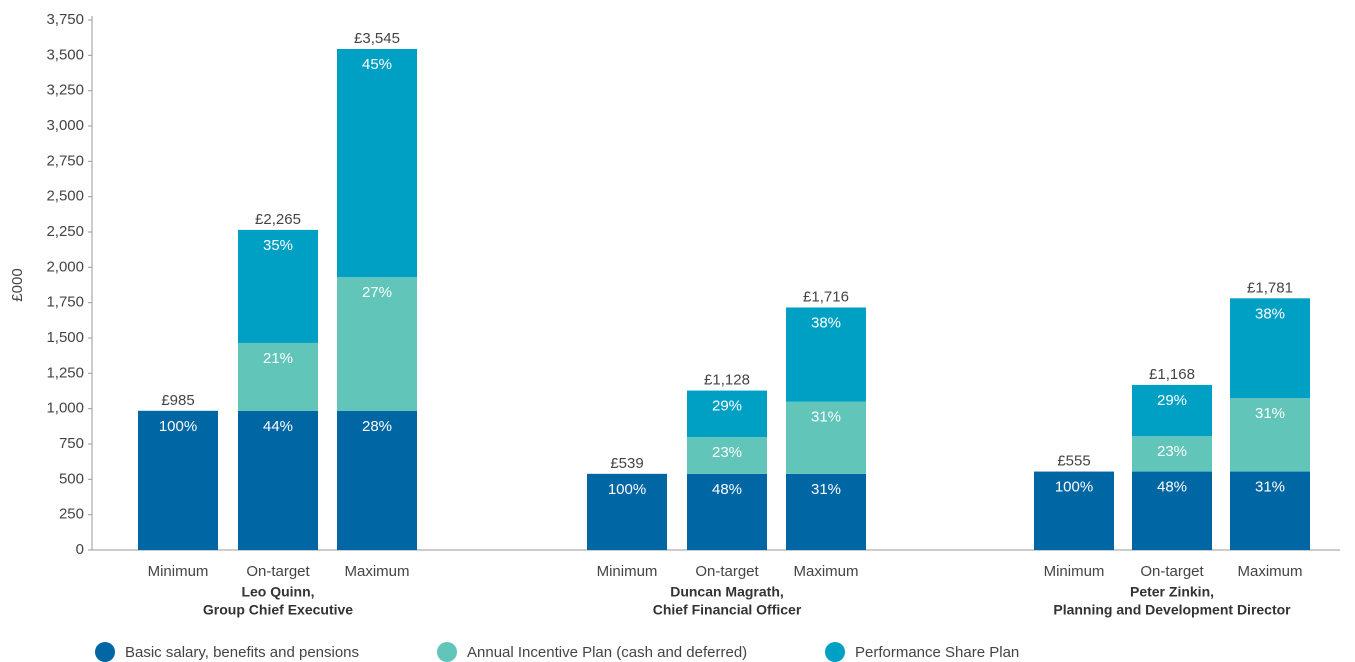  Describe the element at coordinates (727, 380) in the screenshot. I see `total-label: £1,128` at that location.